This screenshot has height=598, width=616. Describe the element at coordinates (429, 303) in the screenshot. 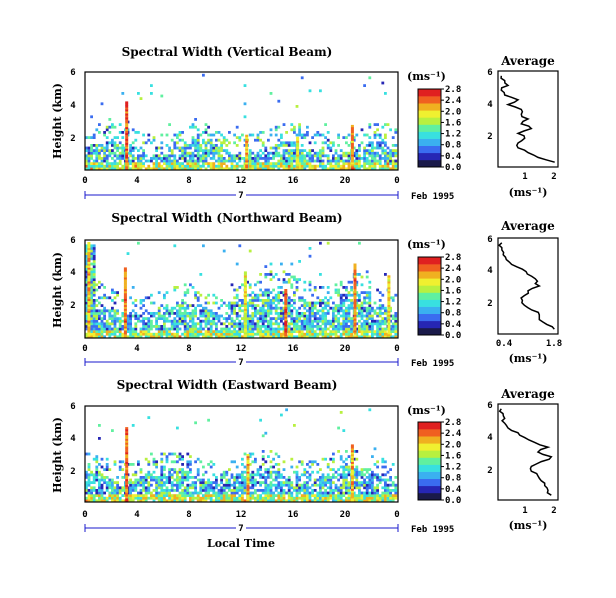

I see `colorbar-band` at that location.